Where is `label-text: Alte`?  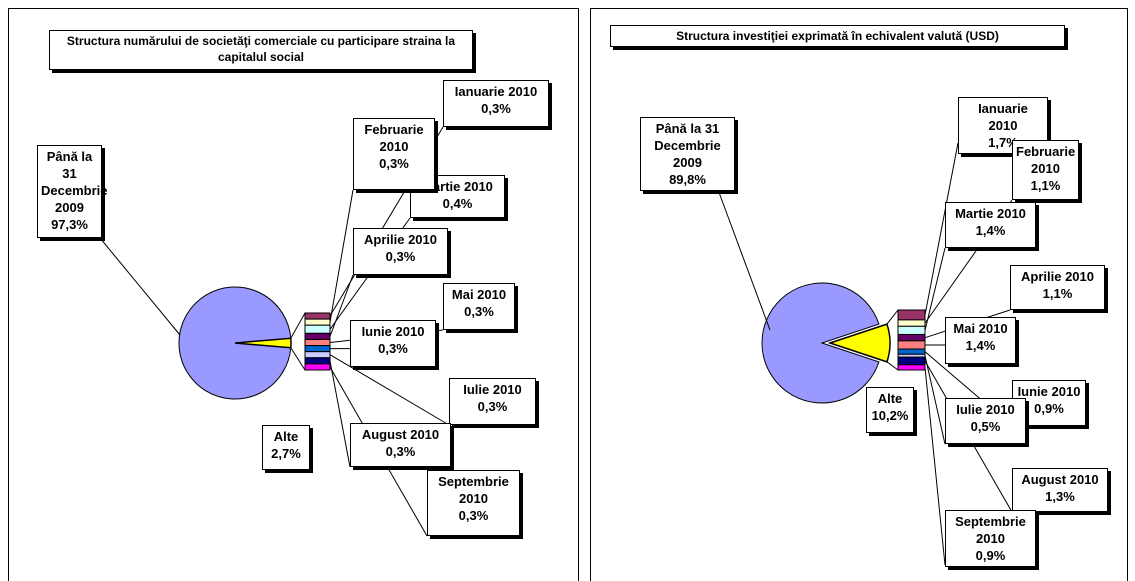
label-text: Alte is located at coordinates (890, 398).